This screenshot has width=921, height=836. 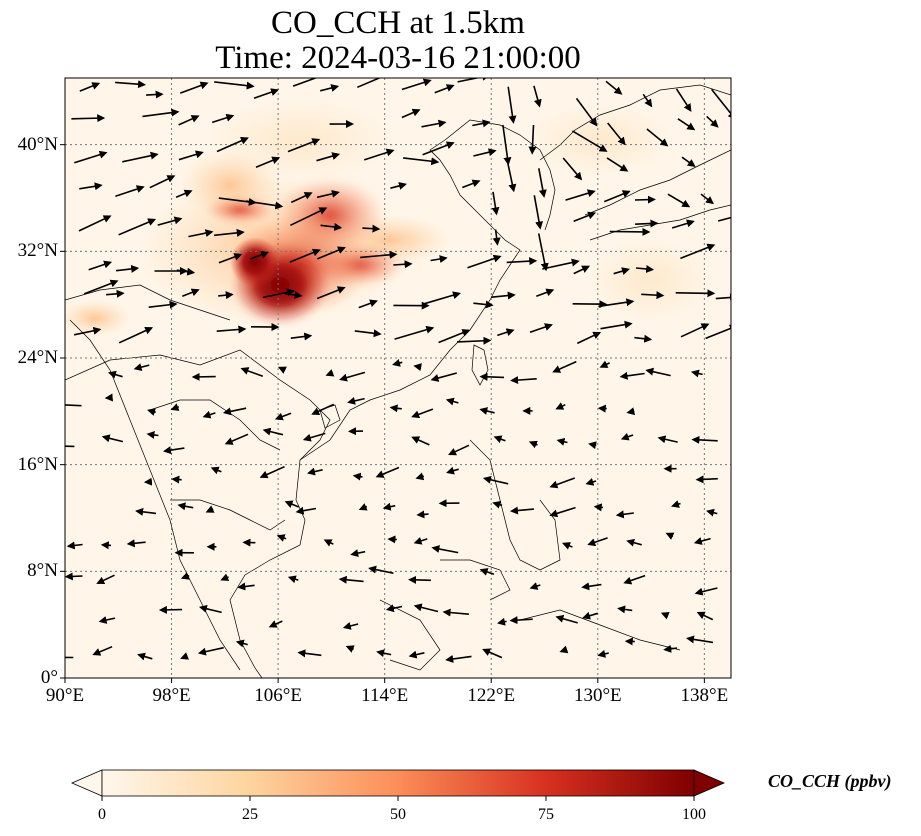 What do you see at coordinates (597, 695) in the screenshot?
I see `lon-tick-label: 130°E` at bounding box center [597, 695].